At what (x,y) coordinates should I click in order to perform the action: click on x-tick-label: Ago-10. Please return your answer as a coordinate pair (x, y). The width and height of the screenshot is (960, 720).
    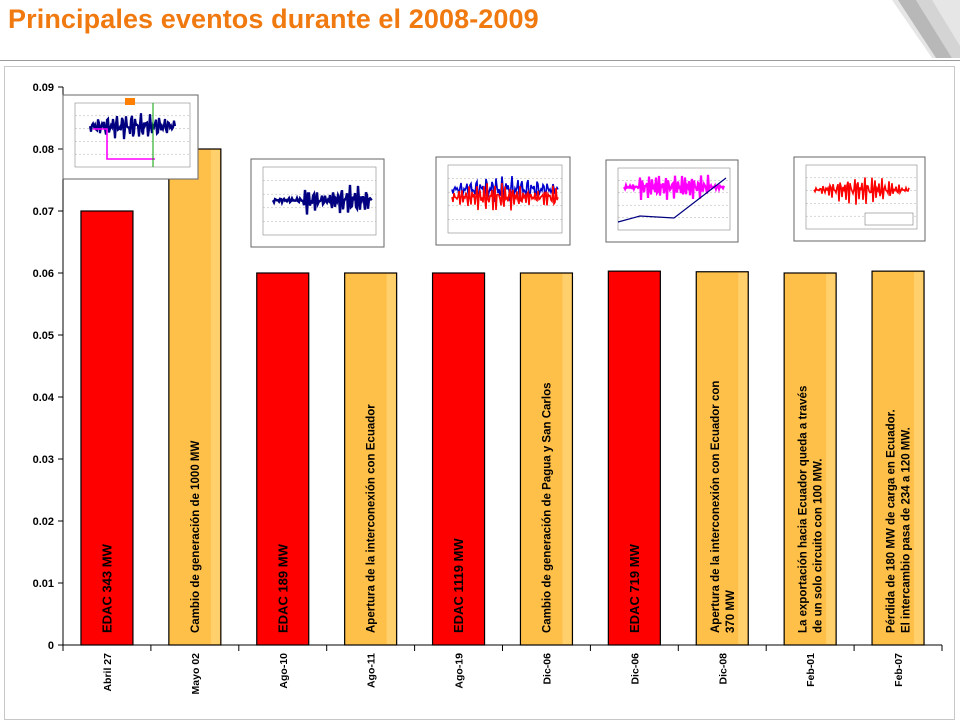
    Looking at the image, I should click on (284, 671).